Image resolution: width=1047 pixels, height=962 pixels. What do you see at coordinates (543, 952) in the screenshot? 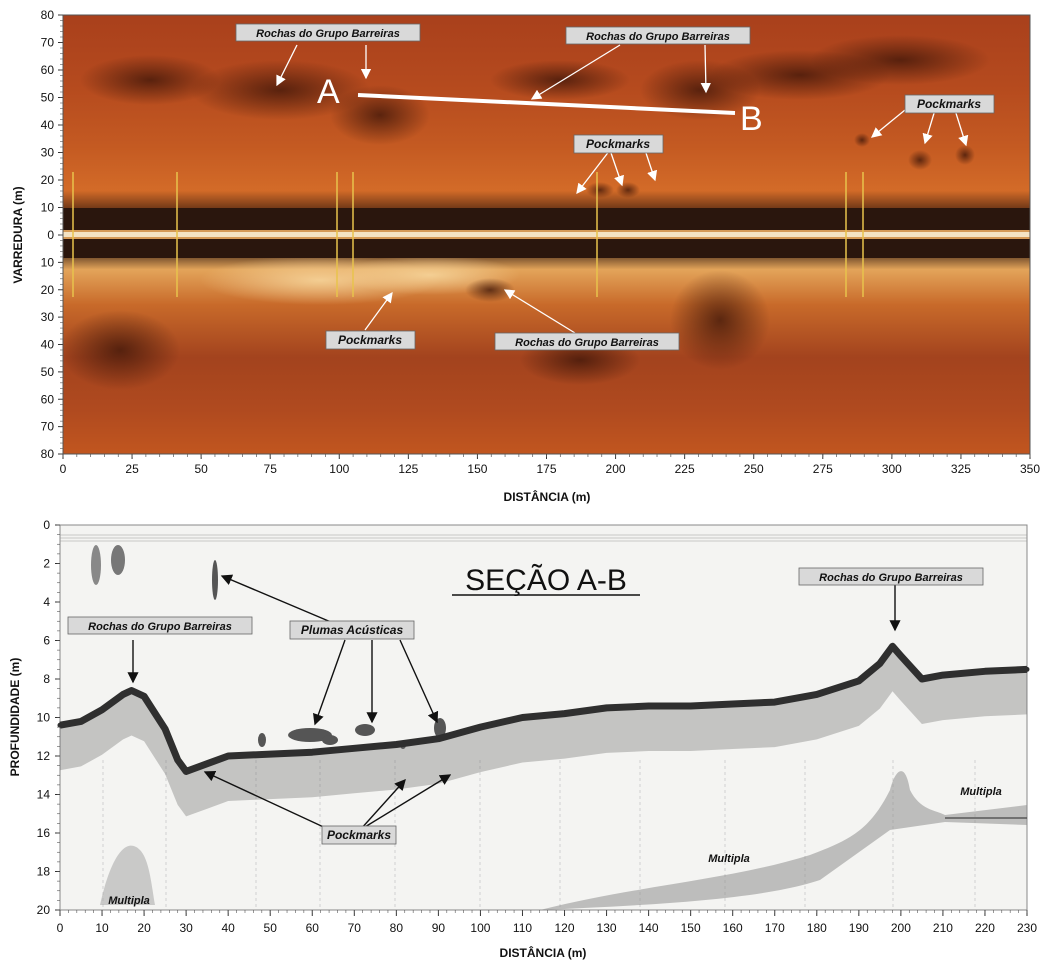
I see `bottom-x-axis-title: DISTÂNCIA (m)` at bounding box center [543, 952].